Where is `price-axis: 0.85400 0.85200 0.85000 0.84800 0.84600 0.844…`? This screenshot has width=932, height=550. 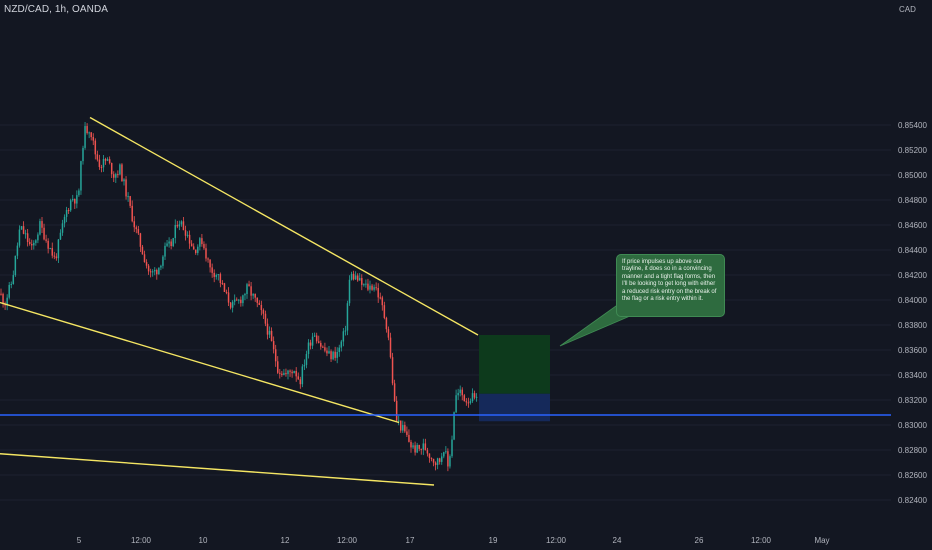 price-axis: 0.85400 0.85200 0.85000 0.84800 0.84600 0.844… is located at coordinates (912, 313).